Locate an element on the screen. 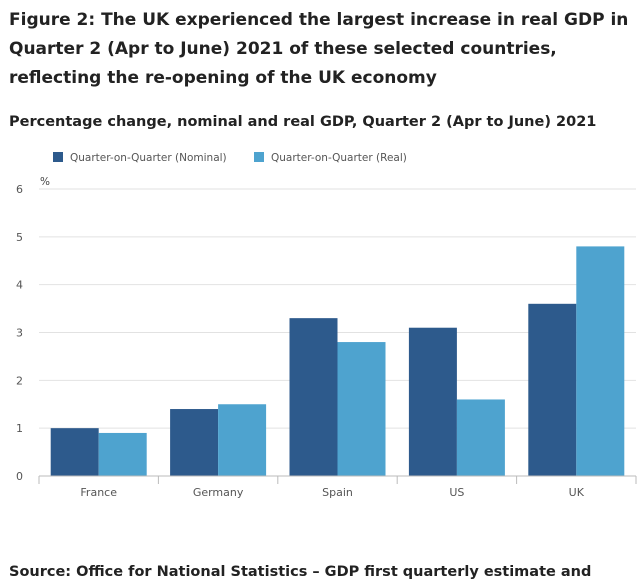 The image size is (641, 583). y-tick-label-0: 0 is located at coordinates (19, 476).